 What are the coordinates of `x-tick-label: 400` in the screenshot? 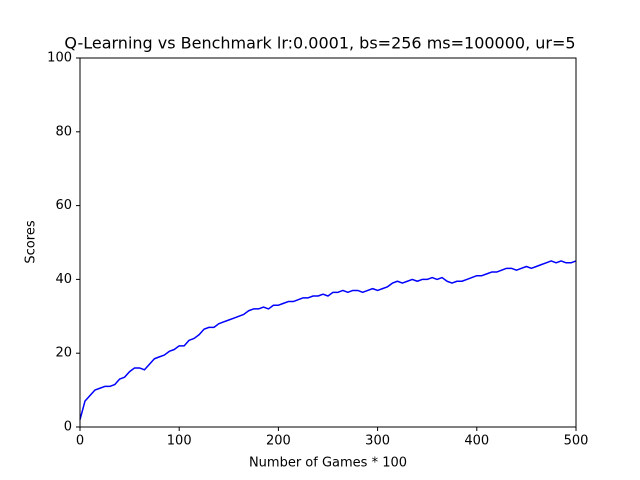 It's located at (476, 441).